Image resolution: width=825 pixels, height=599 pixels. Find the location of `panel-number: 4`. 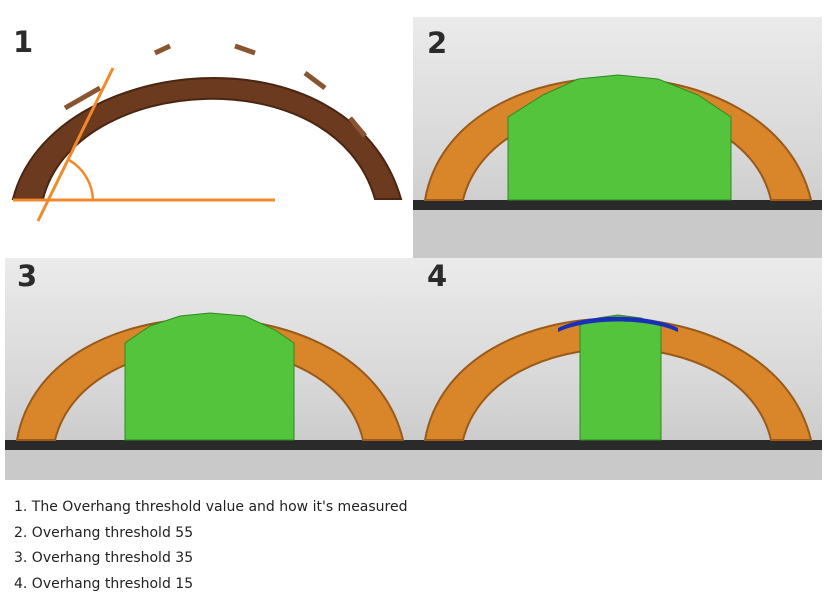

panel-number: 4 is located at coordinates (437, 276).